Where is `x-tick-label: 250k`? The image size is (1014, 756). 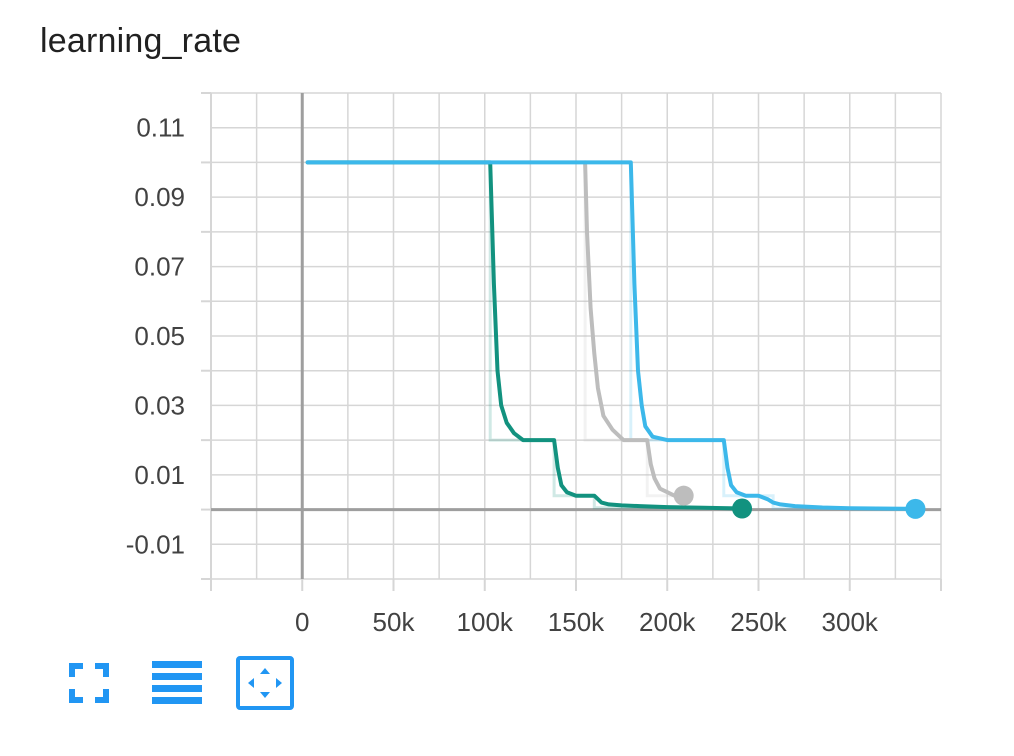
x-tick-label: 250k is located at coordinates (758, 622).